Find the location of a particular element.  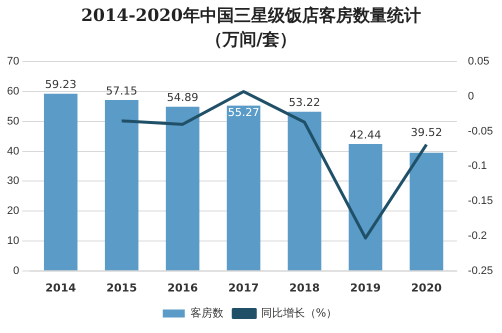

x-tick-label: 2019 is located at coordinates (365, 287).